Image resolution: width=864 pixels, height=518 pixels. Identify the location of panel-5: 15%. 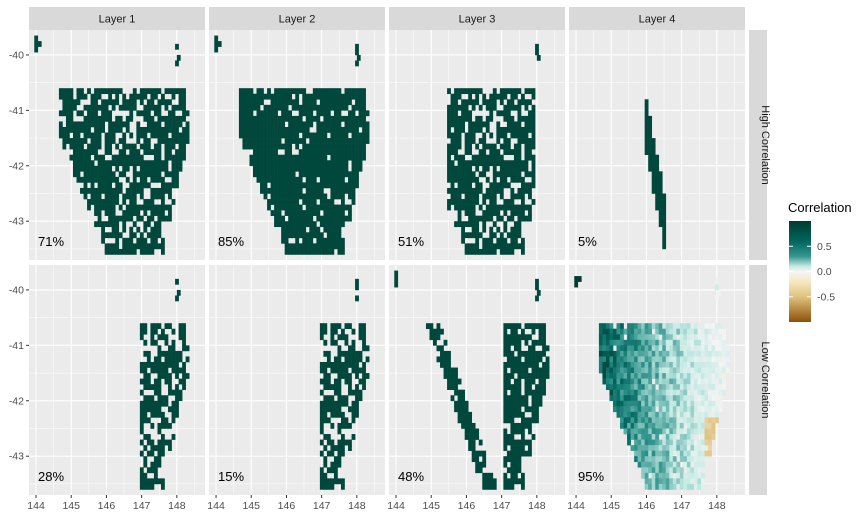
(297, 380).